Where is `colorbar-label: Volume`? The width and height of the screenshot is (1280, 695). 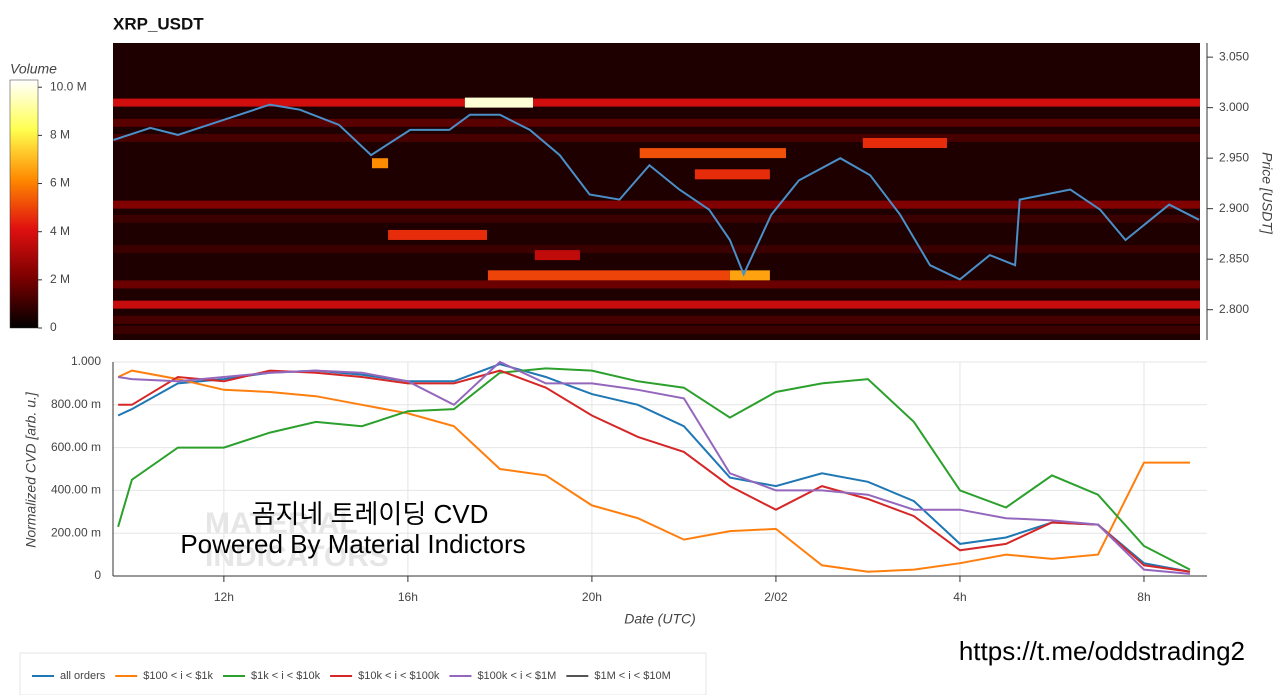
colorbar-label: Volume is located at coordinates (33, 69).